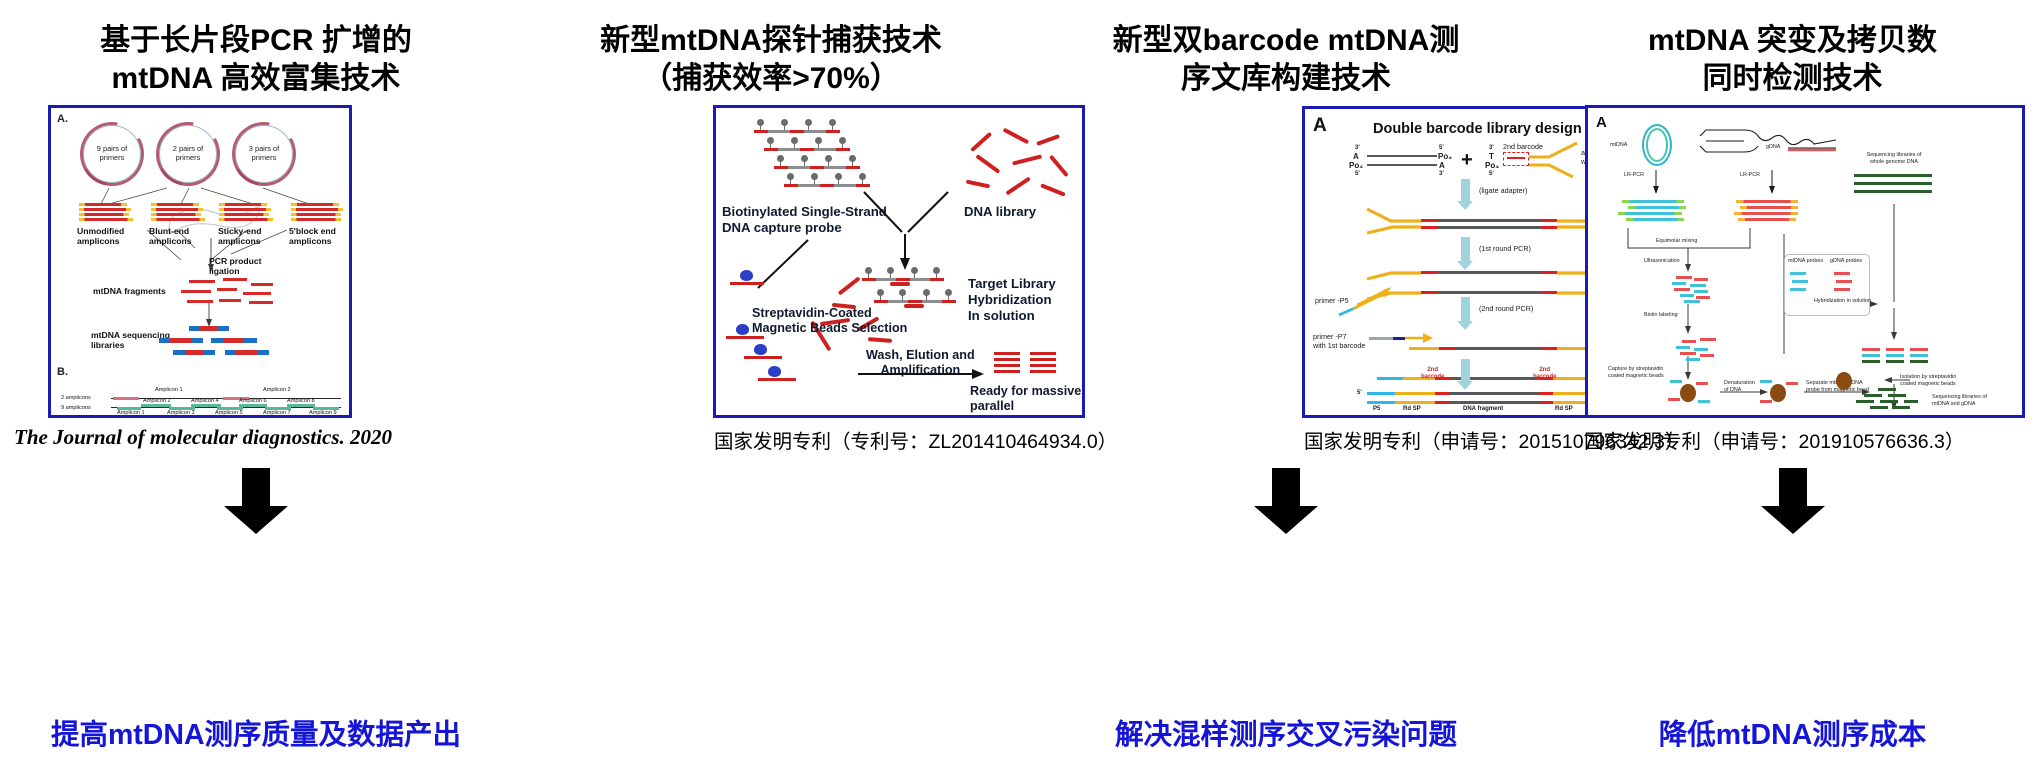  What do you see at coordinates (916, 442) in the screenshot?
I see `column-2-caption: 国家发明专利（专利号：ZL201410464934.0）` at bounding box center [916, 442].